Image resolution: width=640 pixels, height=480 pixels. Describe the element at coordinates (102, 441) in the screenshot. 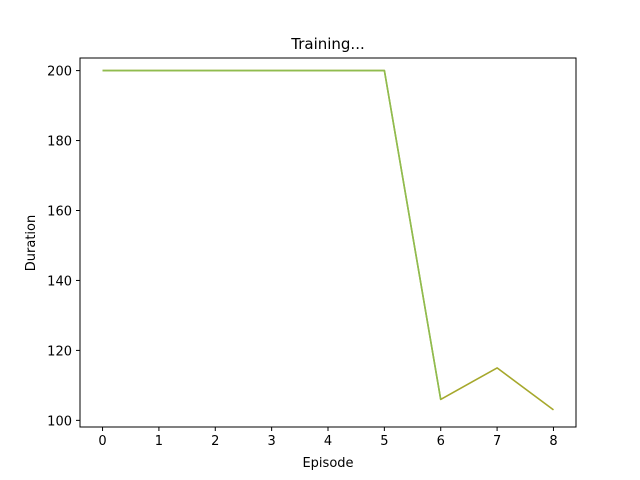

I see `x-tick-label: 0` at that location.